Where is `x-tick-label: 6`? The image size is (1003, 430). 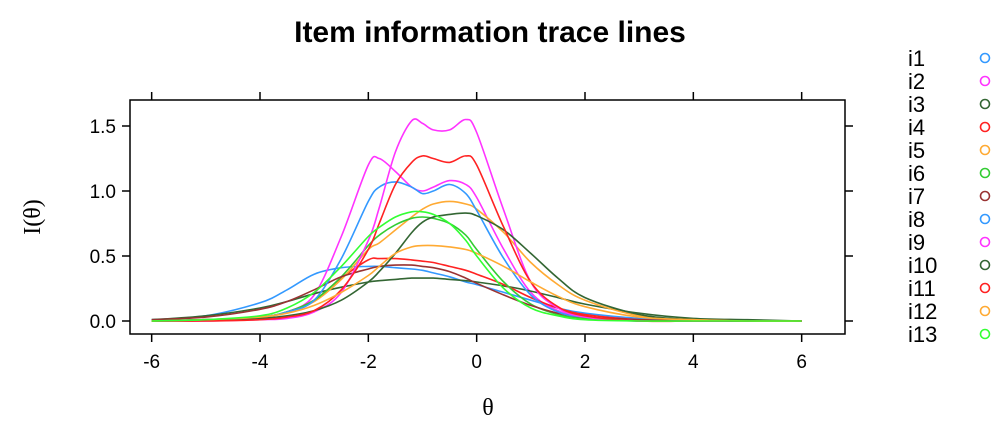 x-tick-label: 6 is located at coordinates (801, 362).